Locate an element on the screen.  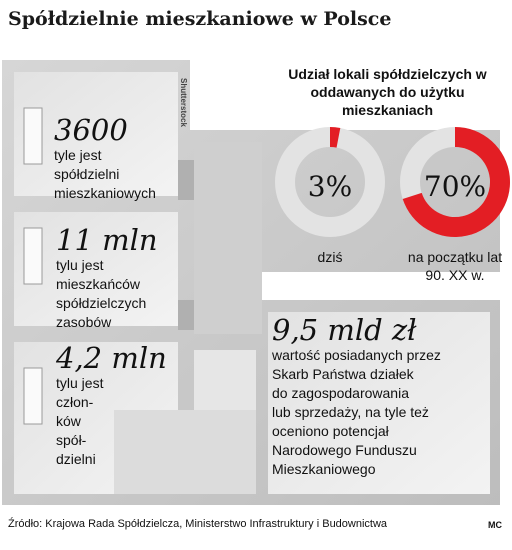
small-room is located at coordinates (225, 380).